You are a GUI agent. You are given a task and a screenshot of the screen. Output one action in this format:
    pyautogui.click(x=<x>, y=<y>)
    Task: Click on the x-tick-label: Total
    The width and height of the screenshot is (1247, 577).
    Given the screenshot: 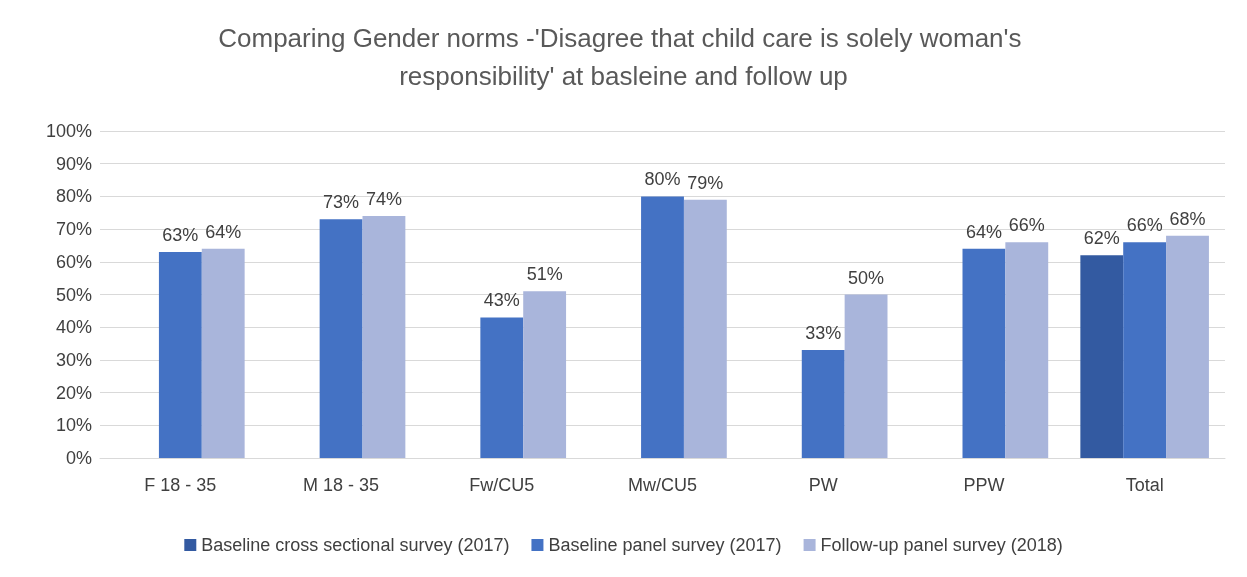 What is the action you would take?
    pyautogui.click(x=1144, y=485)
    